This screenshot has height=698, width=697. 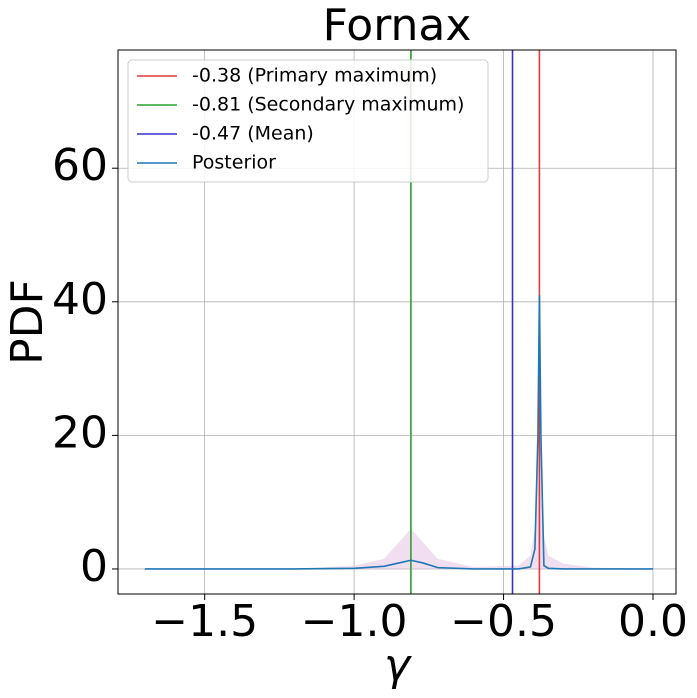 I want to click on legend-label: -0.47 (Mean), so click(x=253, y=134).